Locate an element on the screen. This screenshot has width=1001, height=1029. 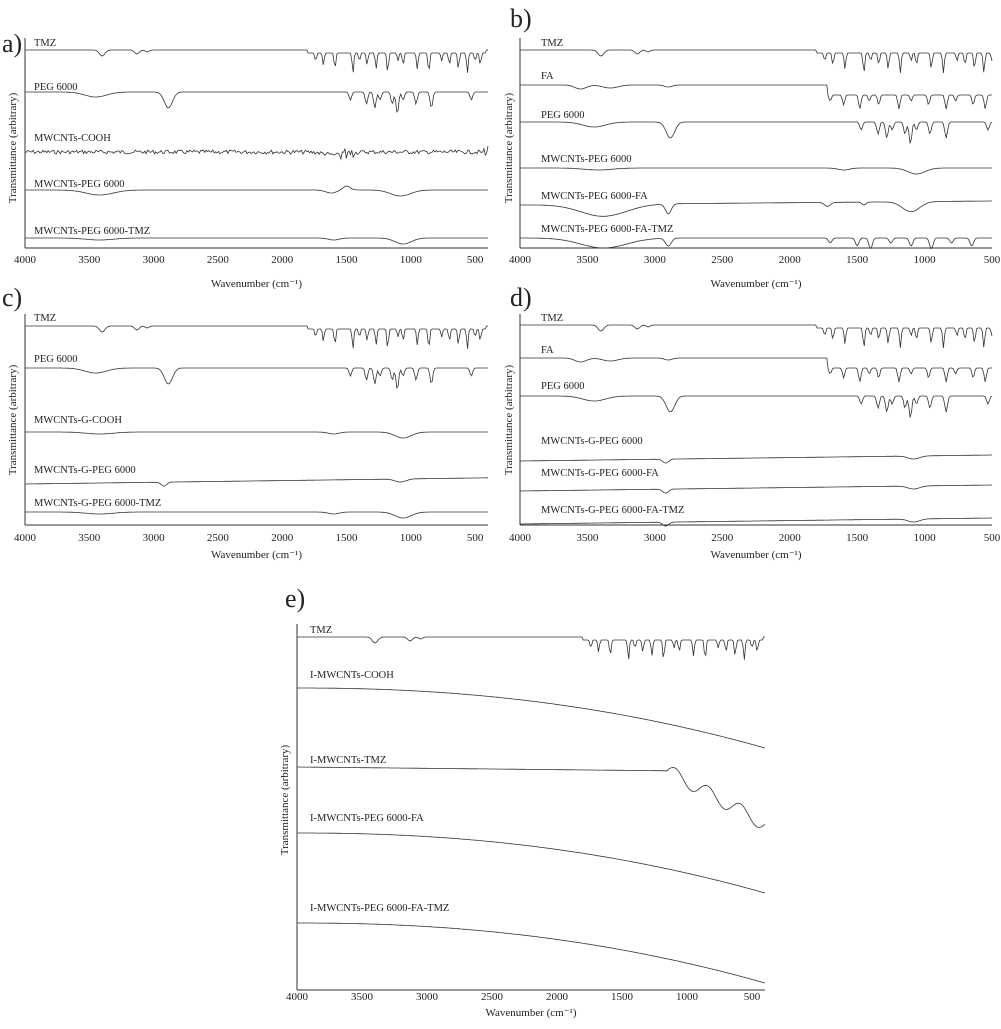
series-label: MWCNTs-PEG 6000-TMZ is located at coordinates (92, 231).